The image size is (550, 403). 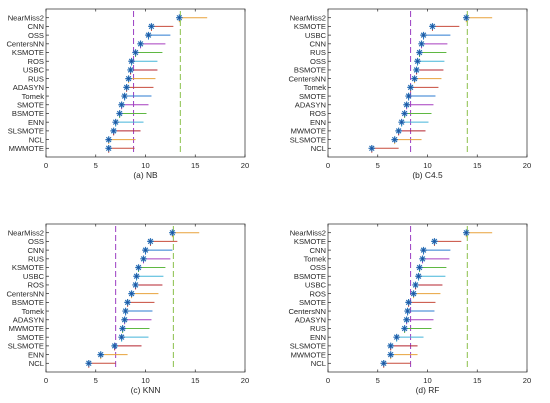 What do you see at coordinates (427, 175) in the screenshot?
I see `panel-caption: (b) C4.5` at bounding box center [427, 175].